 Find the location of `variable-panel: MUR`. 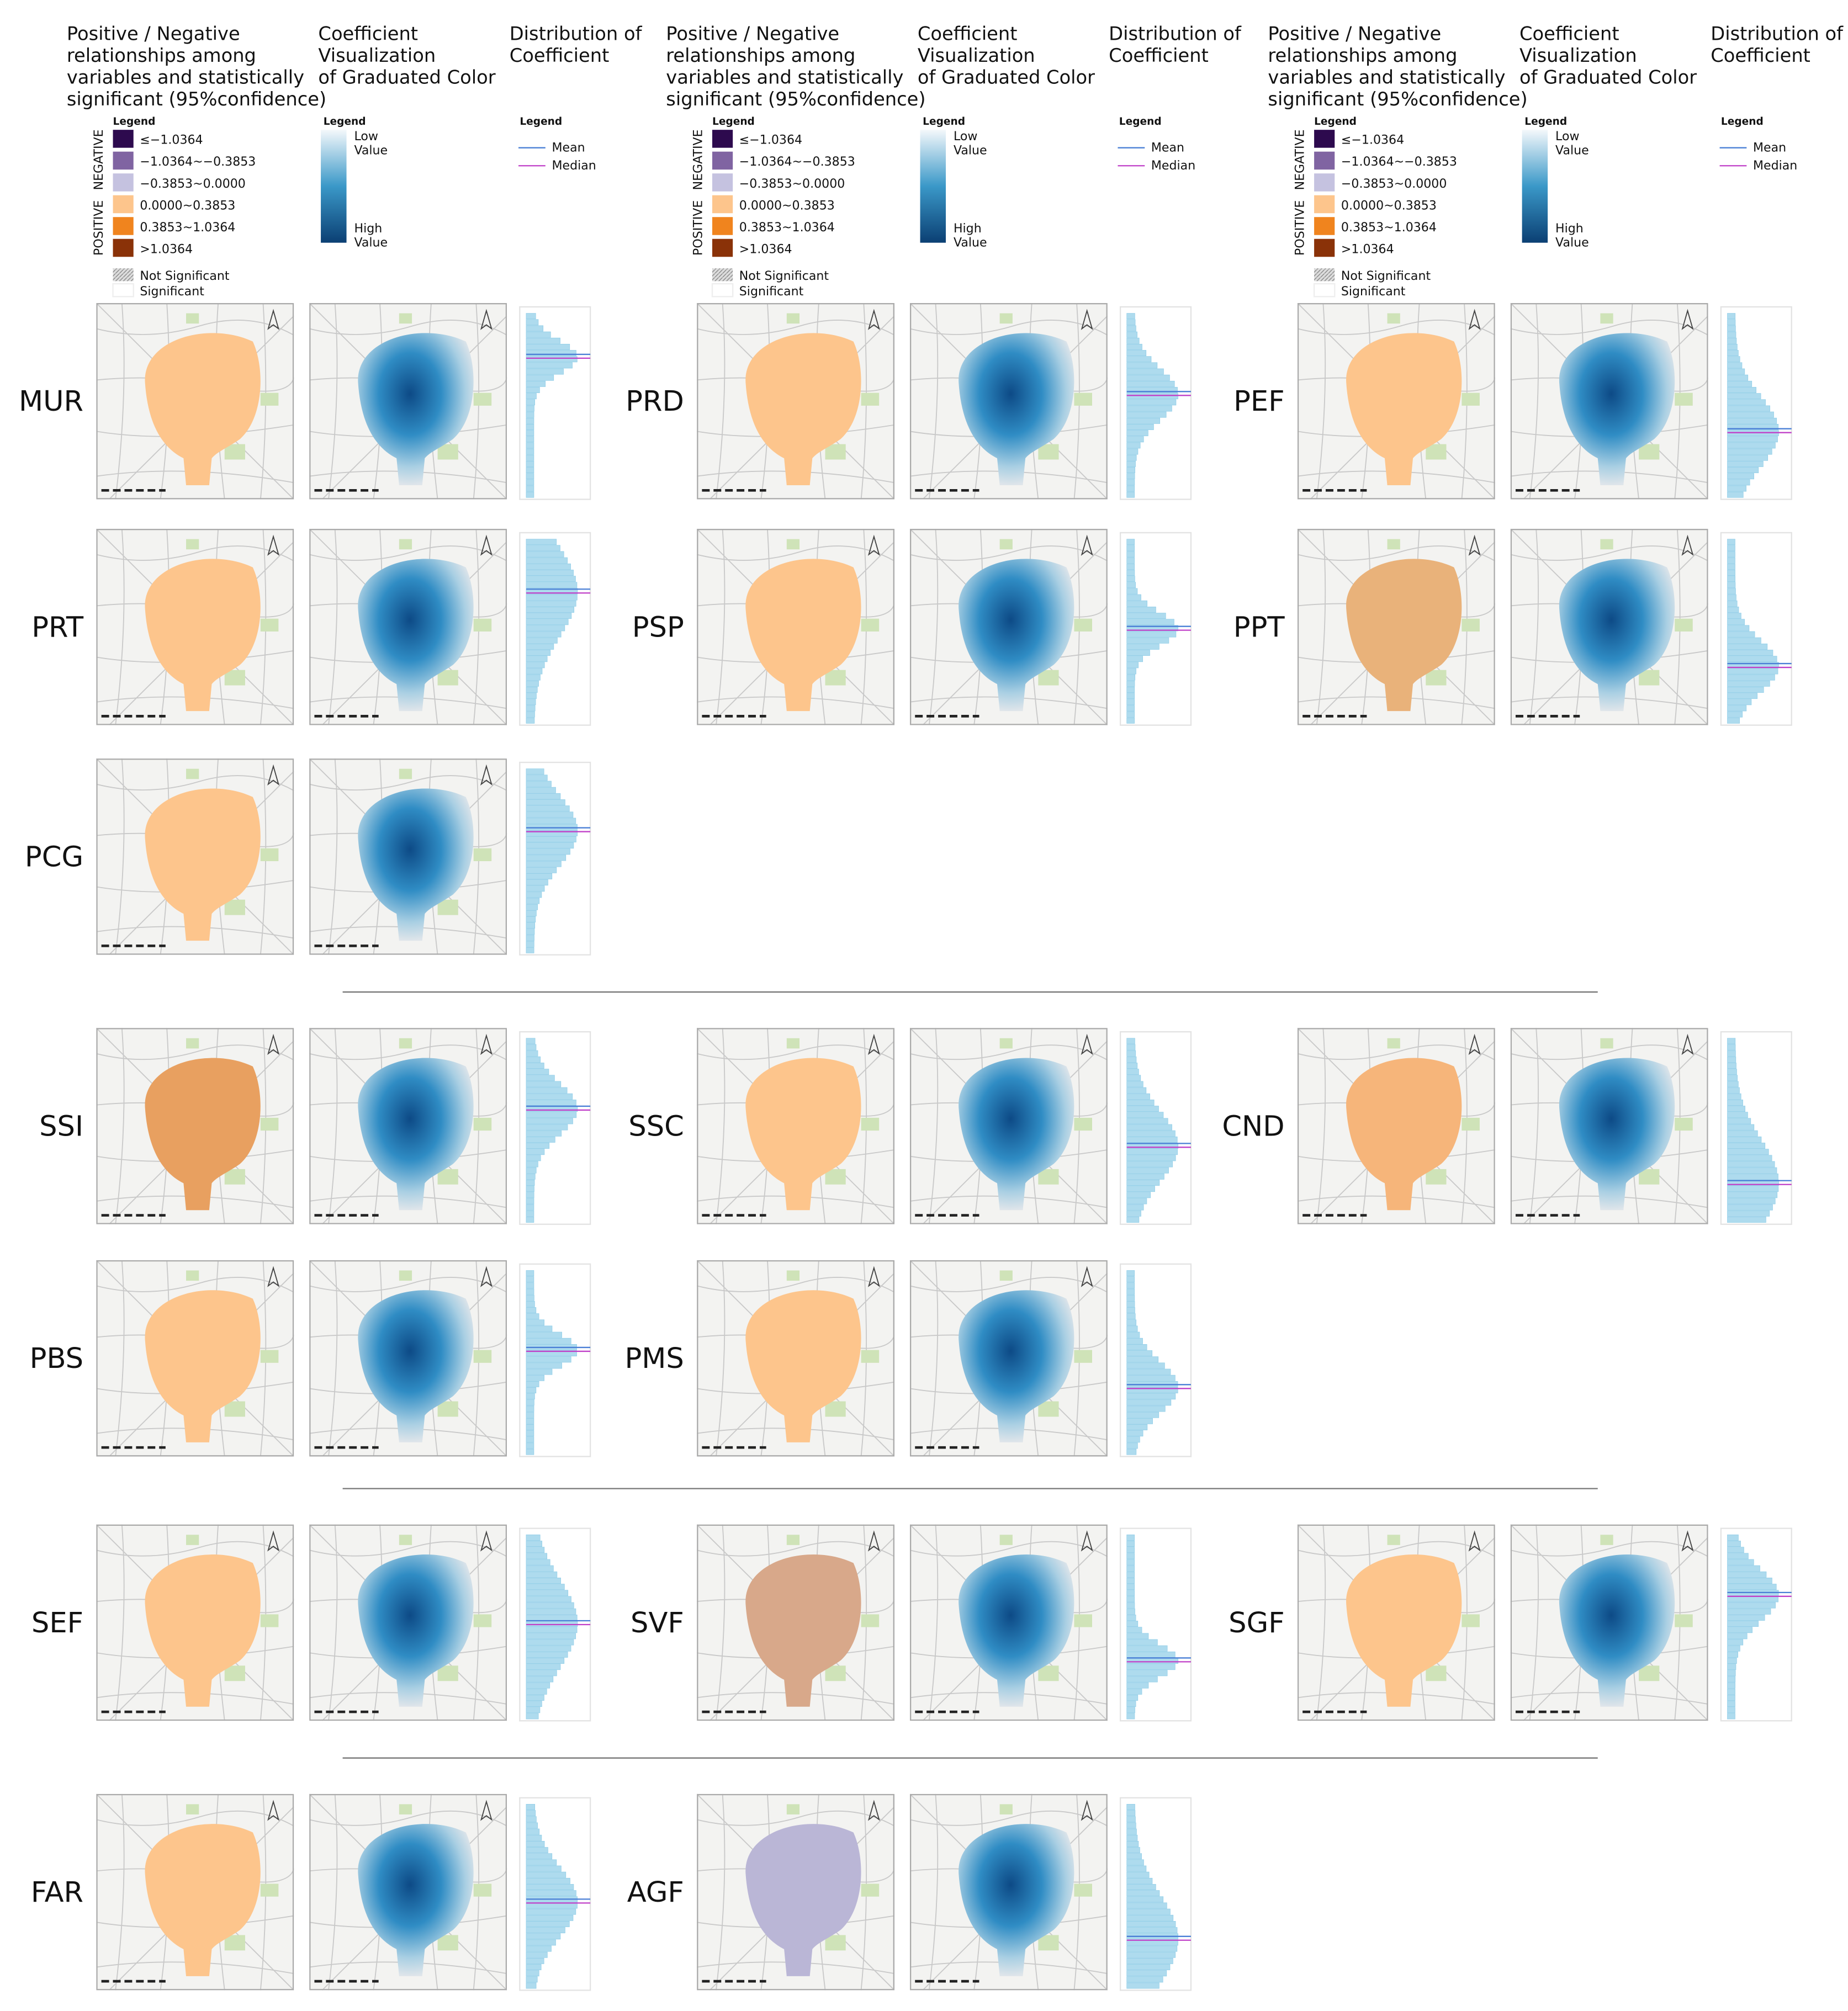

variable-panel: MUR is located at coordinates (305, 401).